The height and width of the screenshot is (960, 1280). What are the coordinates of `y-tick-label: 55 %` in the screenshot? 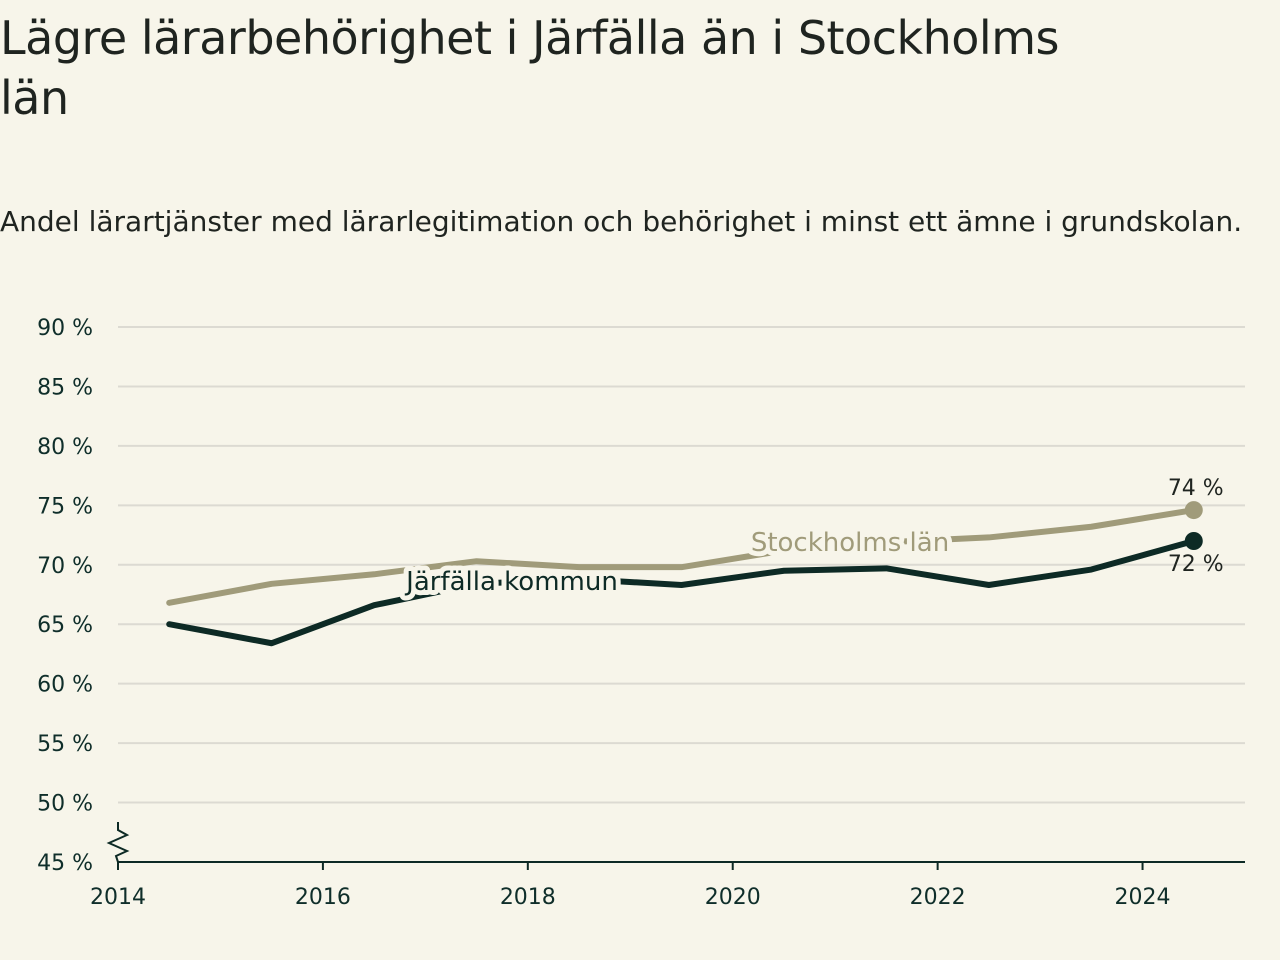 It's located at (65, 744).